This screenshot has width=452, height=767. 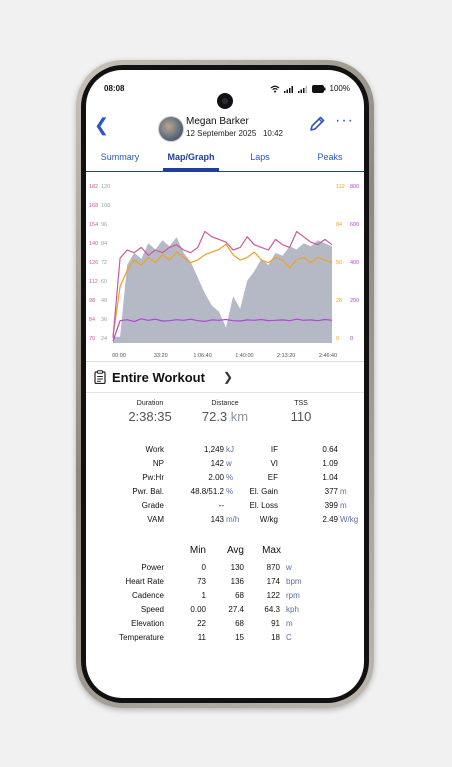 What do you see at coordinates (339, 263) in the screenshot?
I see `speed-tick-label: 56` at bounding box center [339, 263].